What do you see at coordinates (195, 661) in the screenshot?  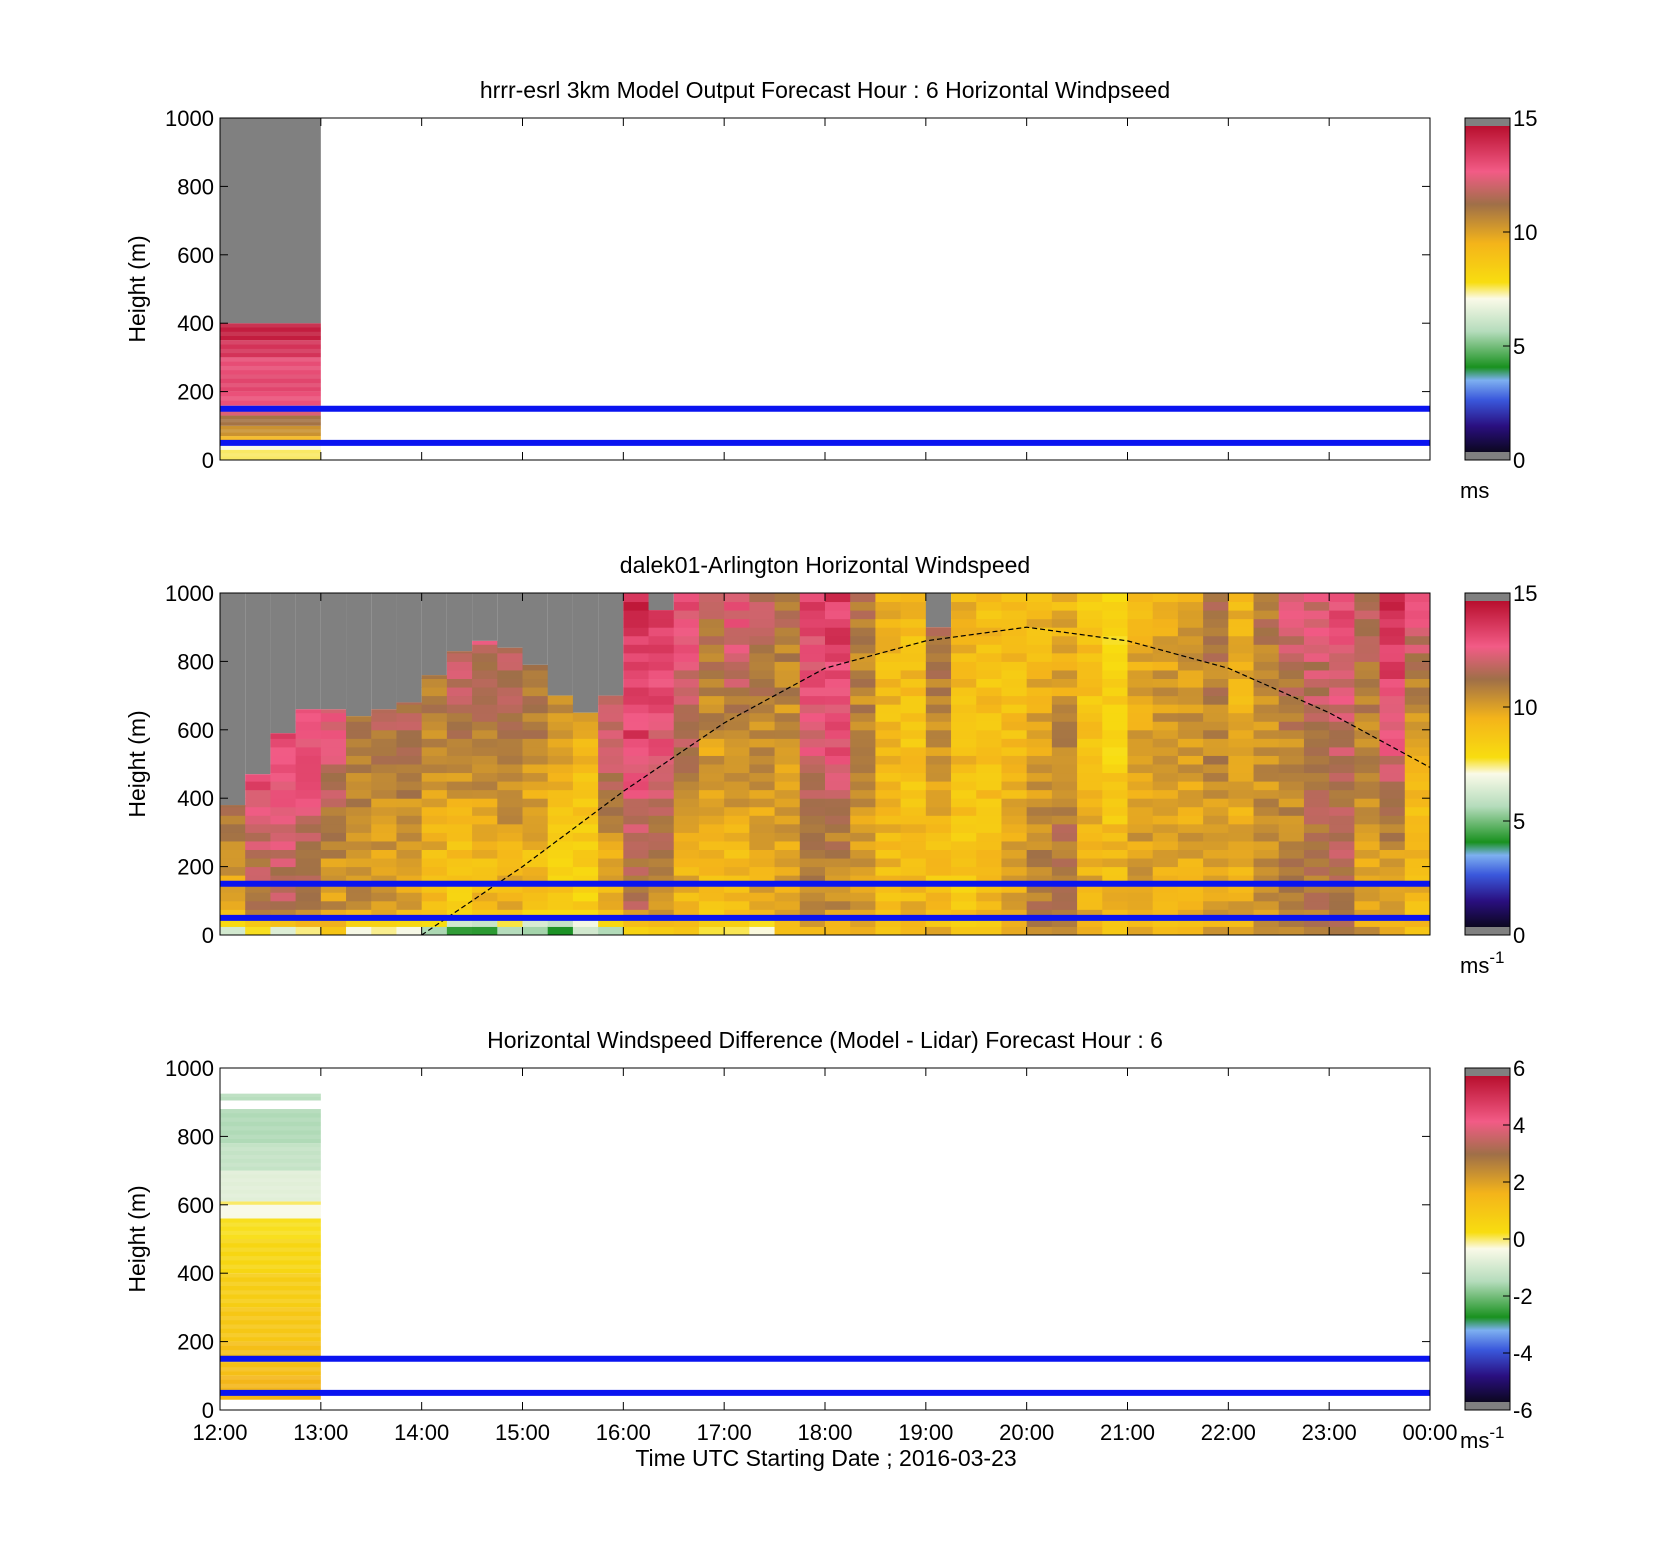 I see `y-tick-label: 800` at bounding box center [195, 661].